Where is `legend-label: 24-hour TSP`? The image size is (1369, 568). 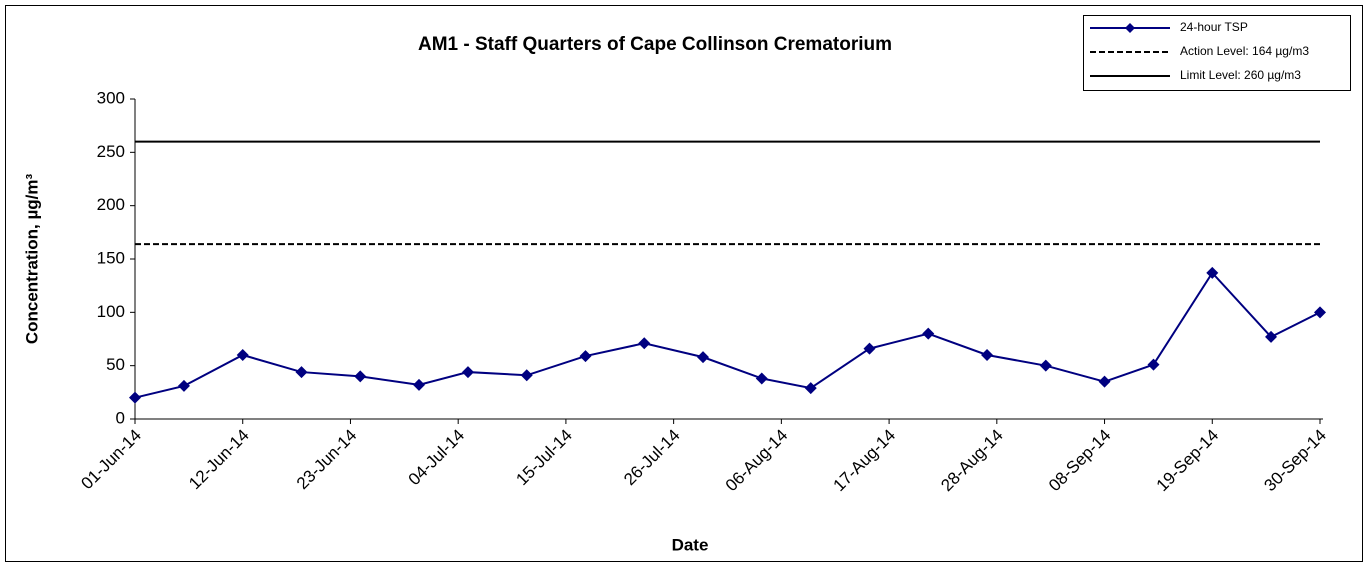 legend-label: 24-hour TSP is located at coordinates (1214, 27).